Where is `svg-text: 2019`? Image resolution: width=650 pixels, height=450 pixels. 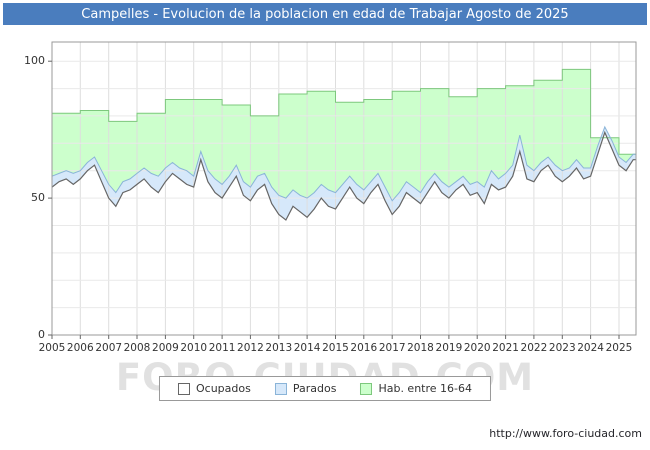 svg-text: 2019 is located at coordinates (449, 348).